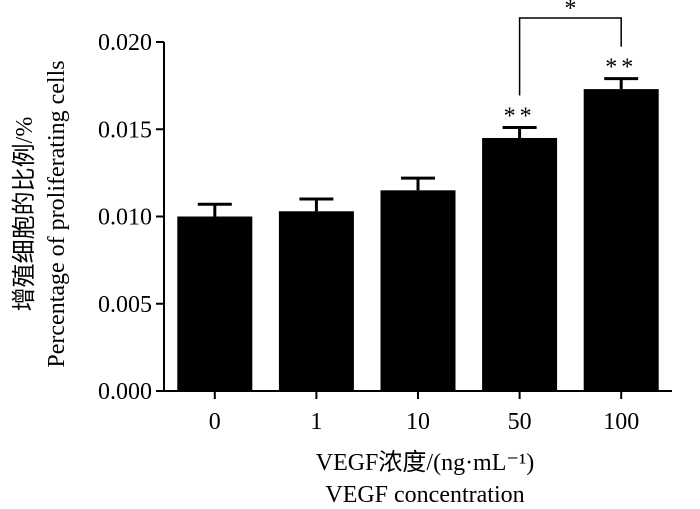 The width and height of the screenshot is (700, 509). What do you see at coordinates (125, 130) in the screenshot?
I see `y-tick-label: 0.015` at bounding box center [125, 130].